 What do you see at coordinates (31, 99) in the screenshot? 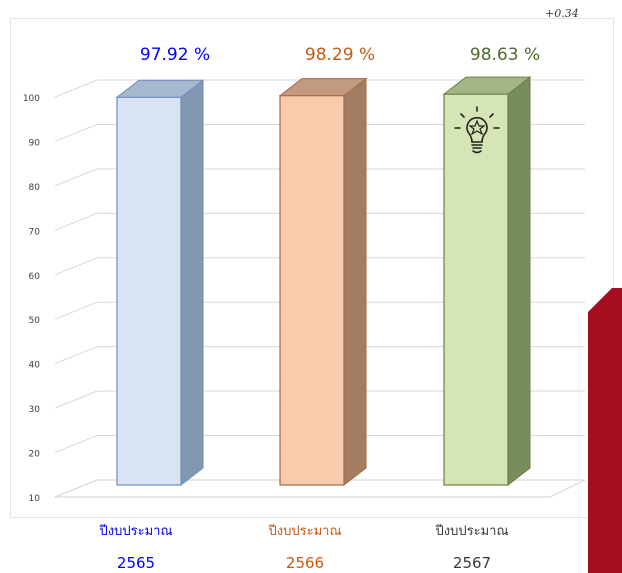
I see `y-tick-label: 100` at bounding box center [31, 99].